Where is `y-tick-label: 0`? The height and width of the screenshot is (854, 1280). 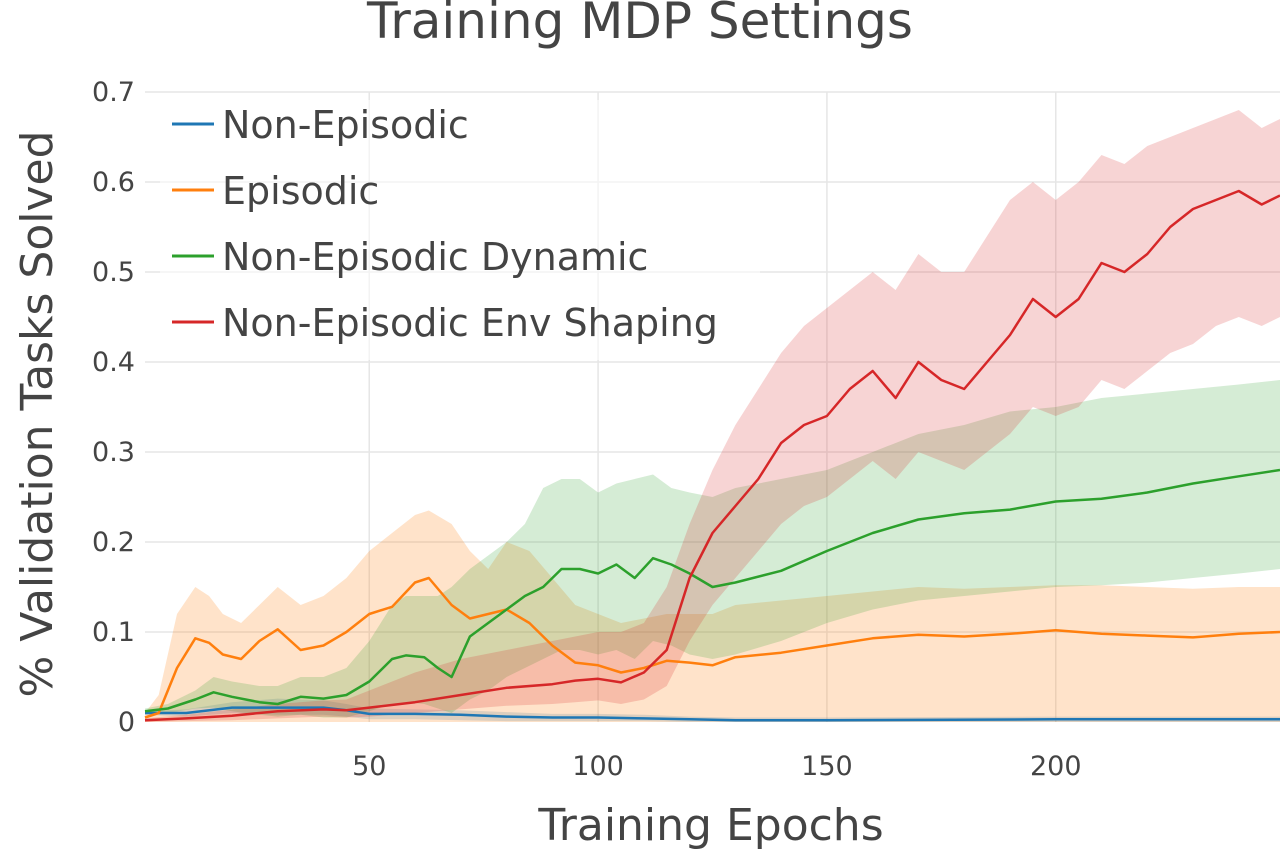 y-tick-label: 0 is located at coordinates (126, 722).